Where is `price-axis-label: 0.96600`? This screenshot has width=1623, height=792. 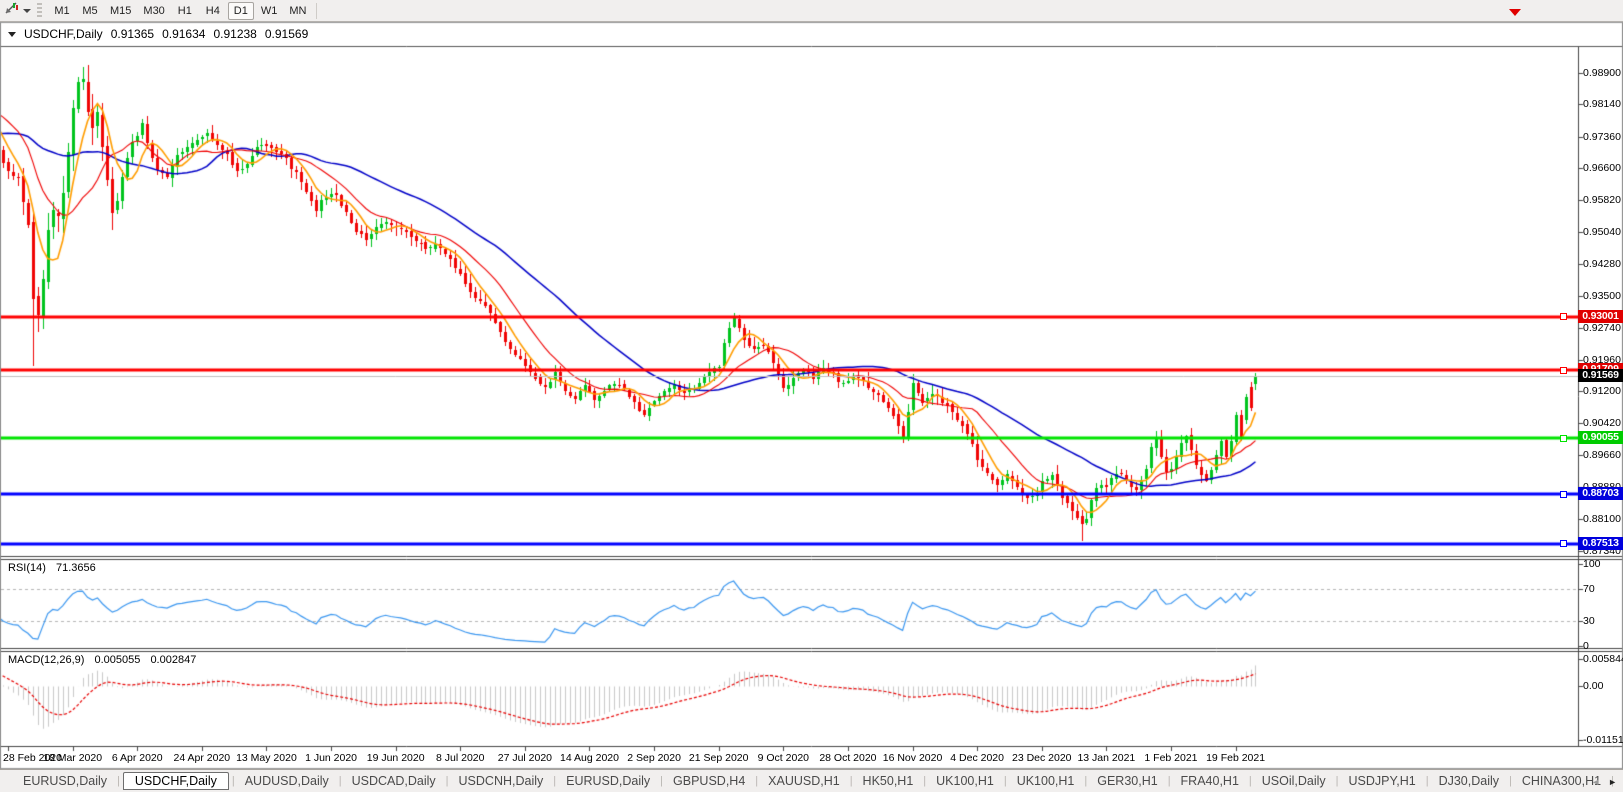
price-axis-label: 0.96600 is located at coordinates (1602, 168).